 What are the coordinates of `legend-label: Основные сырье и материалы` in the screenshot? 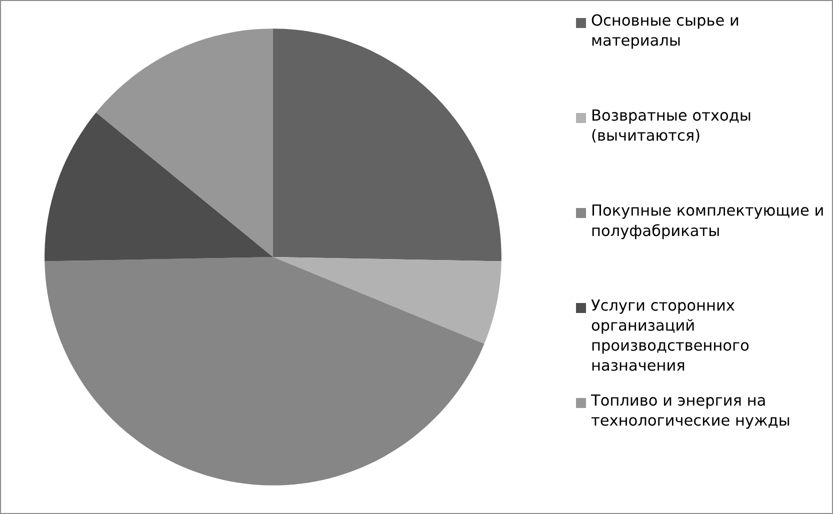 It's located at (665, 31).